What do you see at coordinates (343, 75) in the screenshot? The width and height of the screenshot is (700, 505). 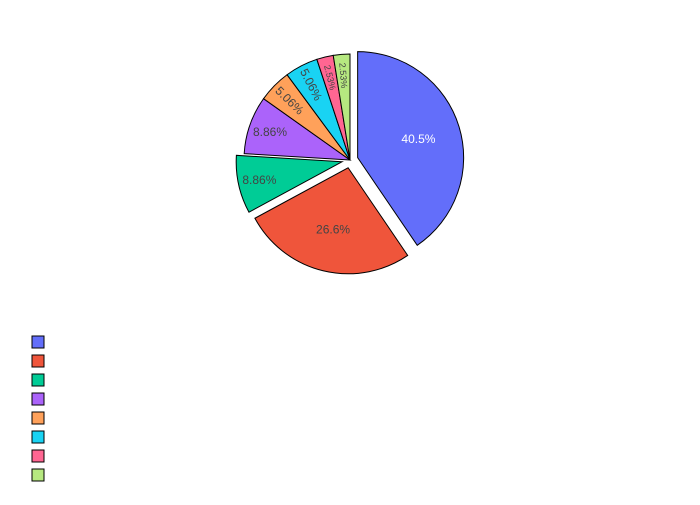 I see `slice-label: 2.53%` at bounding box center [343, 75].